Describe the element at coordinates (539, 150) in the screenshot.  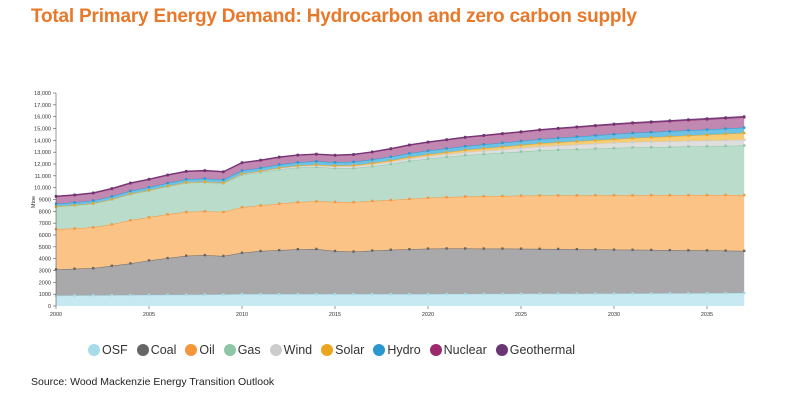
I see `marker-gas-2026` at that location.